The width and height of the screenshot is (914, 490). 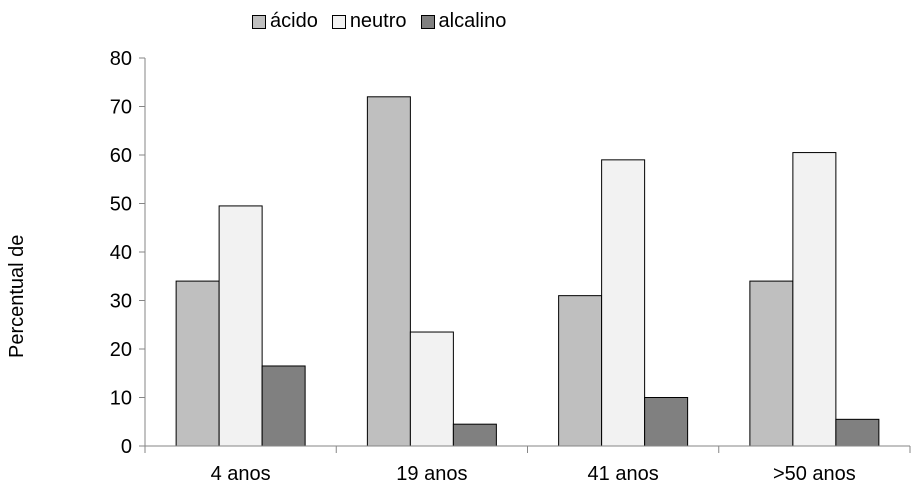 I want to click on legend-label-neutro: neutro, so click(x=378, y=21).